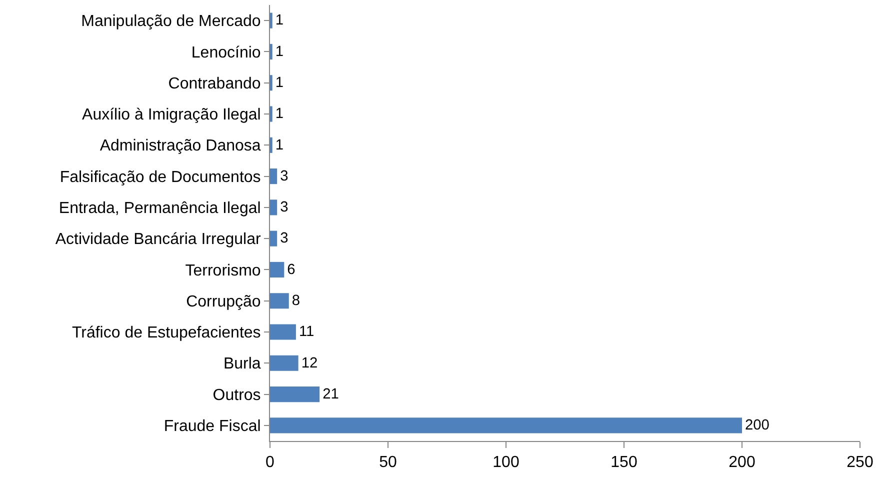 This screenshot has height=486, width=890. Describe the element at coordinates (158, 239) in the screenshot. I see `y-tick-label: Actividade Bancária Irregular` at that location.